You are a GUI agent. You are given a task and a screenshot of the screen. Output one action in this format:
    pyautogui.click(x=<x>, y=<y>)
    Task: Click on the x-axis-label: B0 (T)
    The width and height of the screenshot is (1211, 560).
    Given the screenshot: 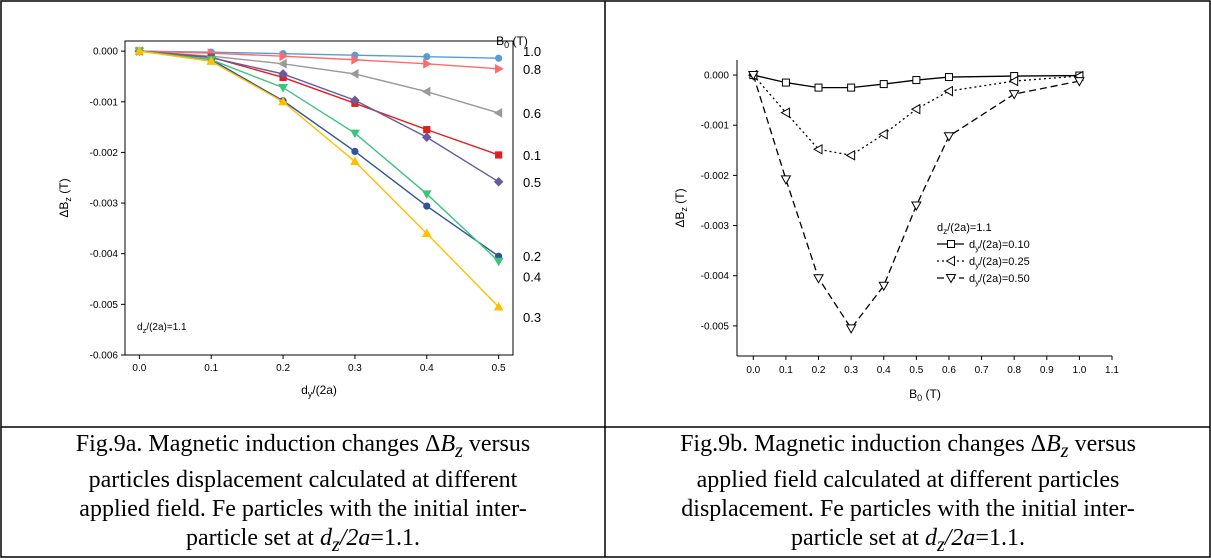 What is the action you would take?
    pyautogui.click(x=925, y=395)
    